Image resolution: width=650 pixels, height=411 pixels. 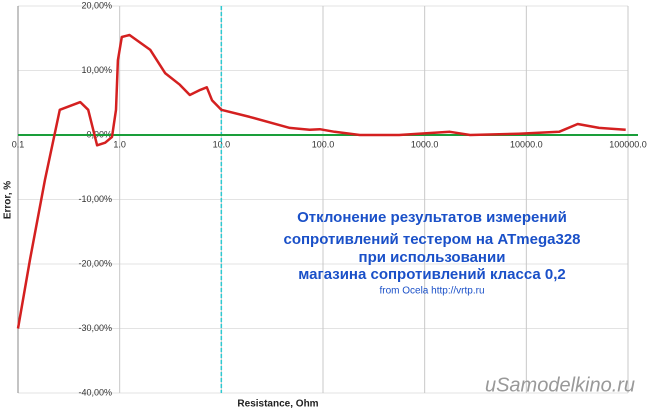 I want to click on y-tick-label: -30,00%, so click(x=95, y=328).